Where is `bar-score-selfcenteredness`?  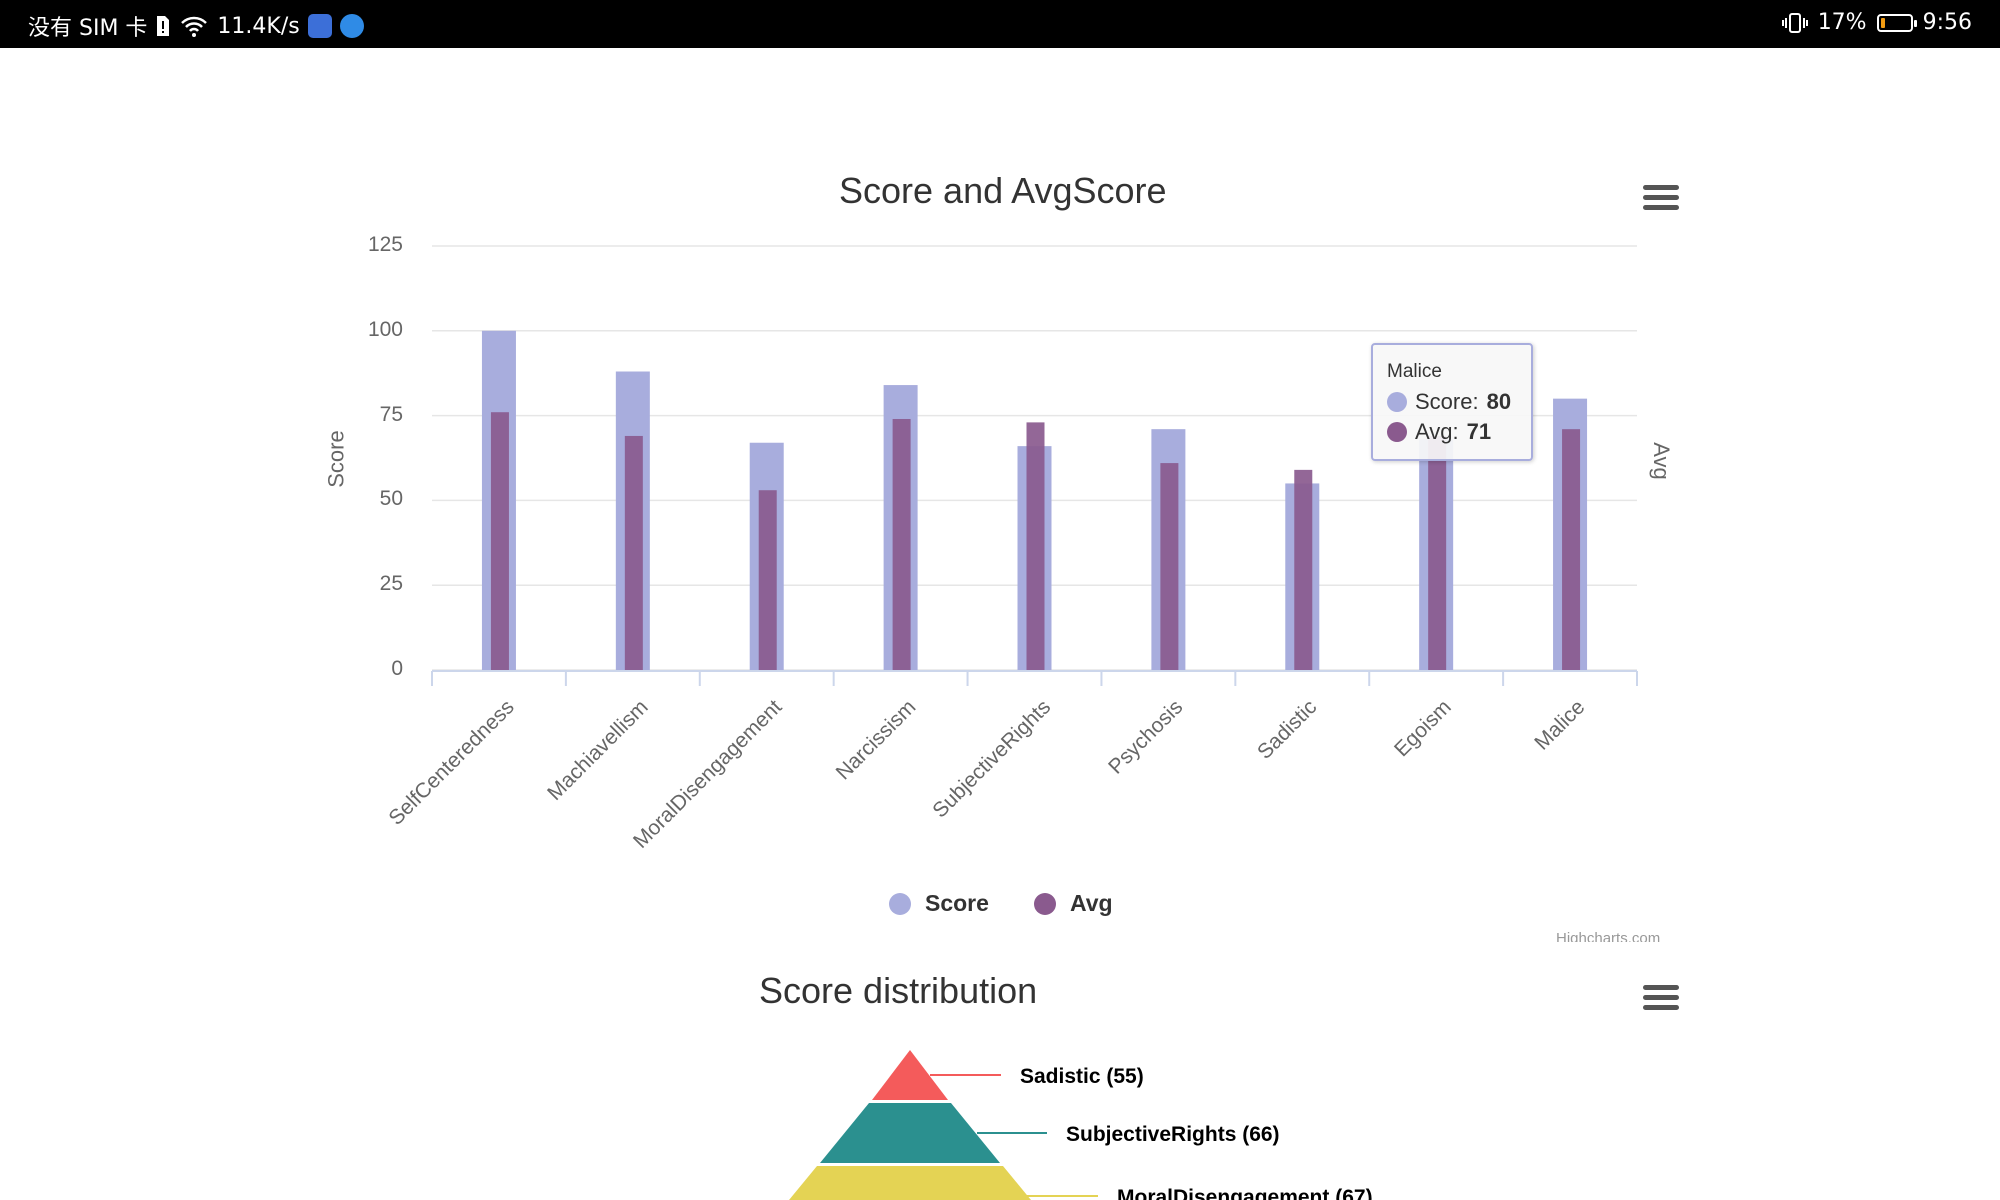
bar-score-selfcenteredness is located at coordinates (498, 500).